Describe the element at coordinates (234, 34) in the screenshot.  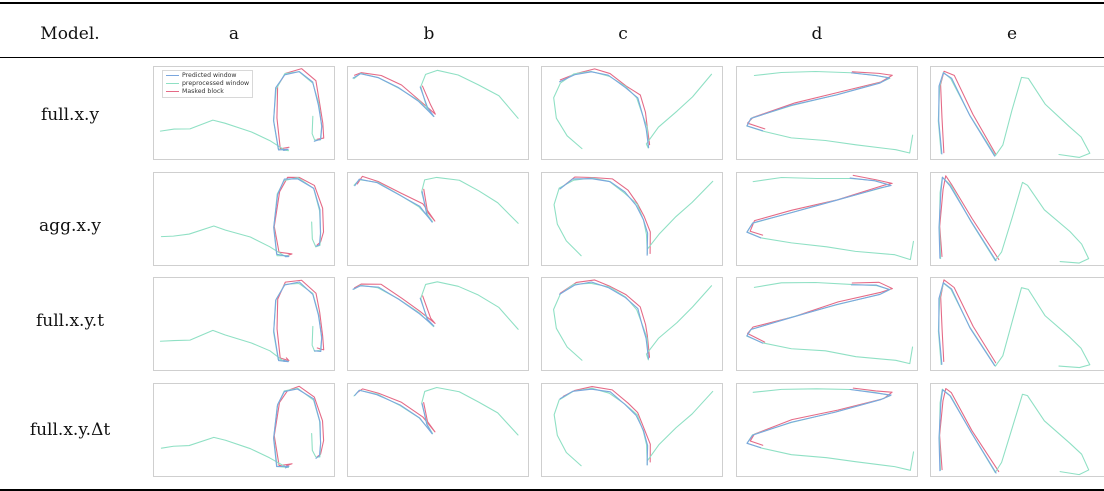
I see `column-header-a: a` at that location.